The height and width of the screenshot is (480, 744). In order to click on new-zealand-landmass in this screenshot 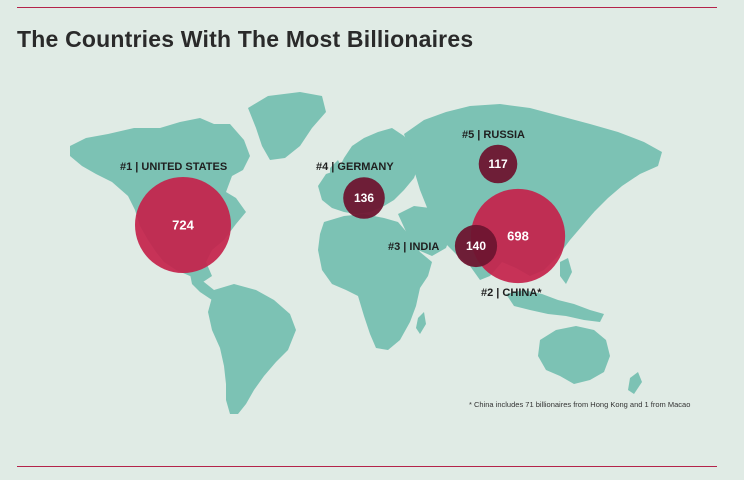, I will do `click(635, 383)`.